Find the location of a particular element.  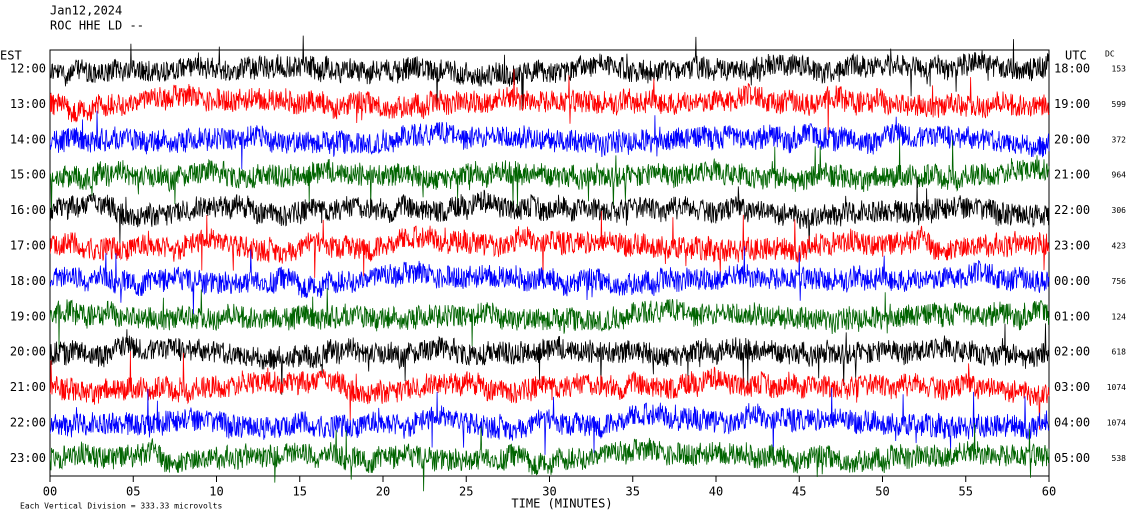

row-utc-label: 18:00 is located at coordinates (1072, 69).